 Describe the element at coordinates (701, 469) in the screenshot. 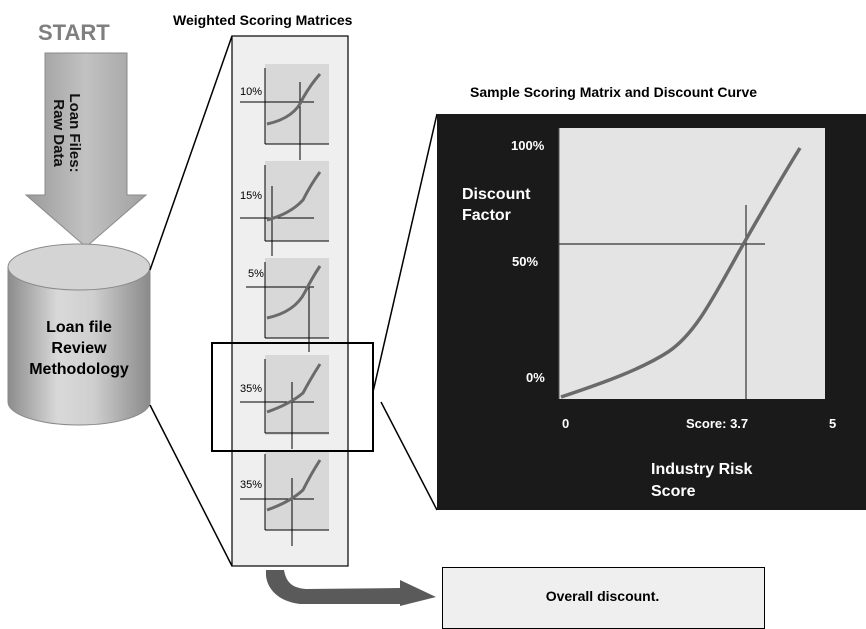

I see `x-axis-label-line1: Industry Risk` at that location.